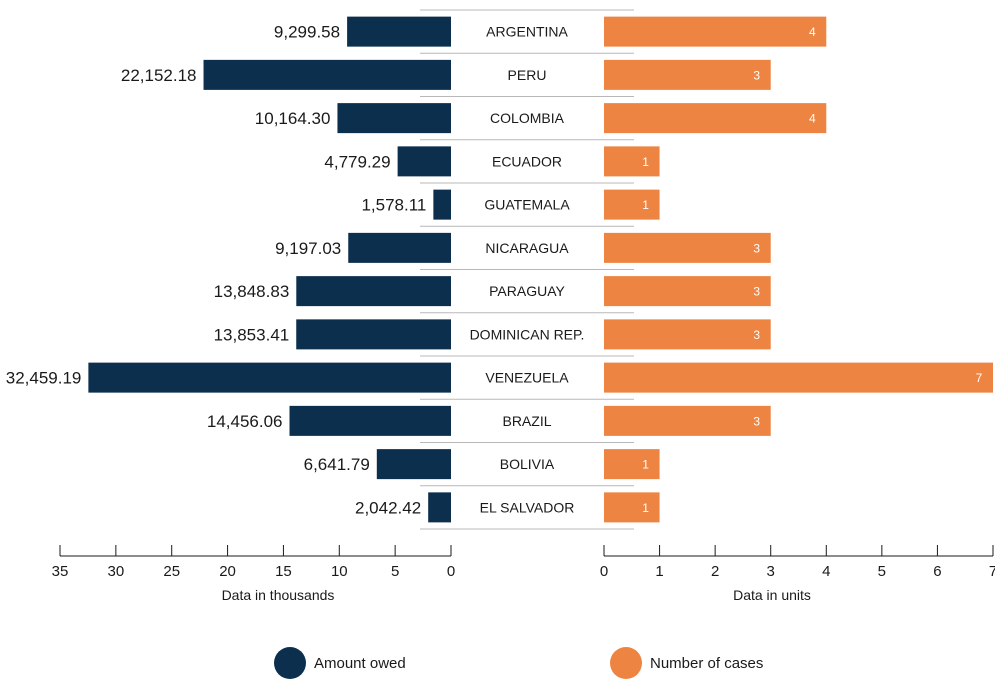  Describe the element at coordinates (756, 75) in the screenshot. I see `number-of-cases-value-peru: 3` at that location.